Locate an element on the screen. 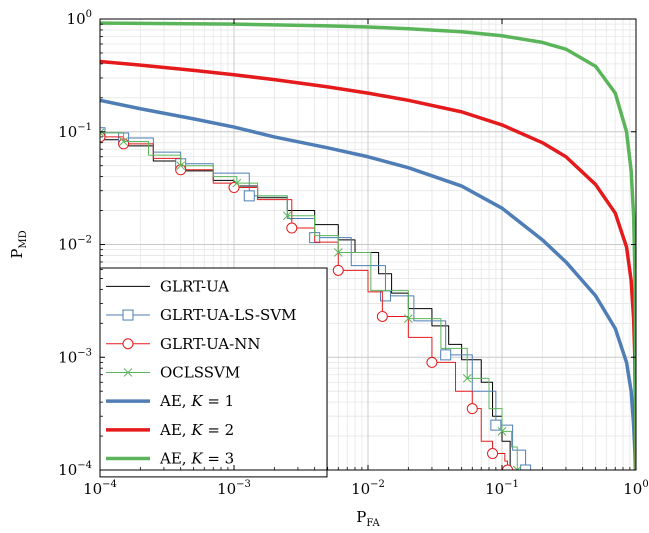 The image size is (649, 533). y-tick-label: 10⁰ is located at coordinates (79, 18).